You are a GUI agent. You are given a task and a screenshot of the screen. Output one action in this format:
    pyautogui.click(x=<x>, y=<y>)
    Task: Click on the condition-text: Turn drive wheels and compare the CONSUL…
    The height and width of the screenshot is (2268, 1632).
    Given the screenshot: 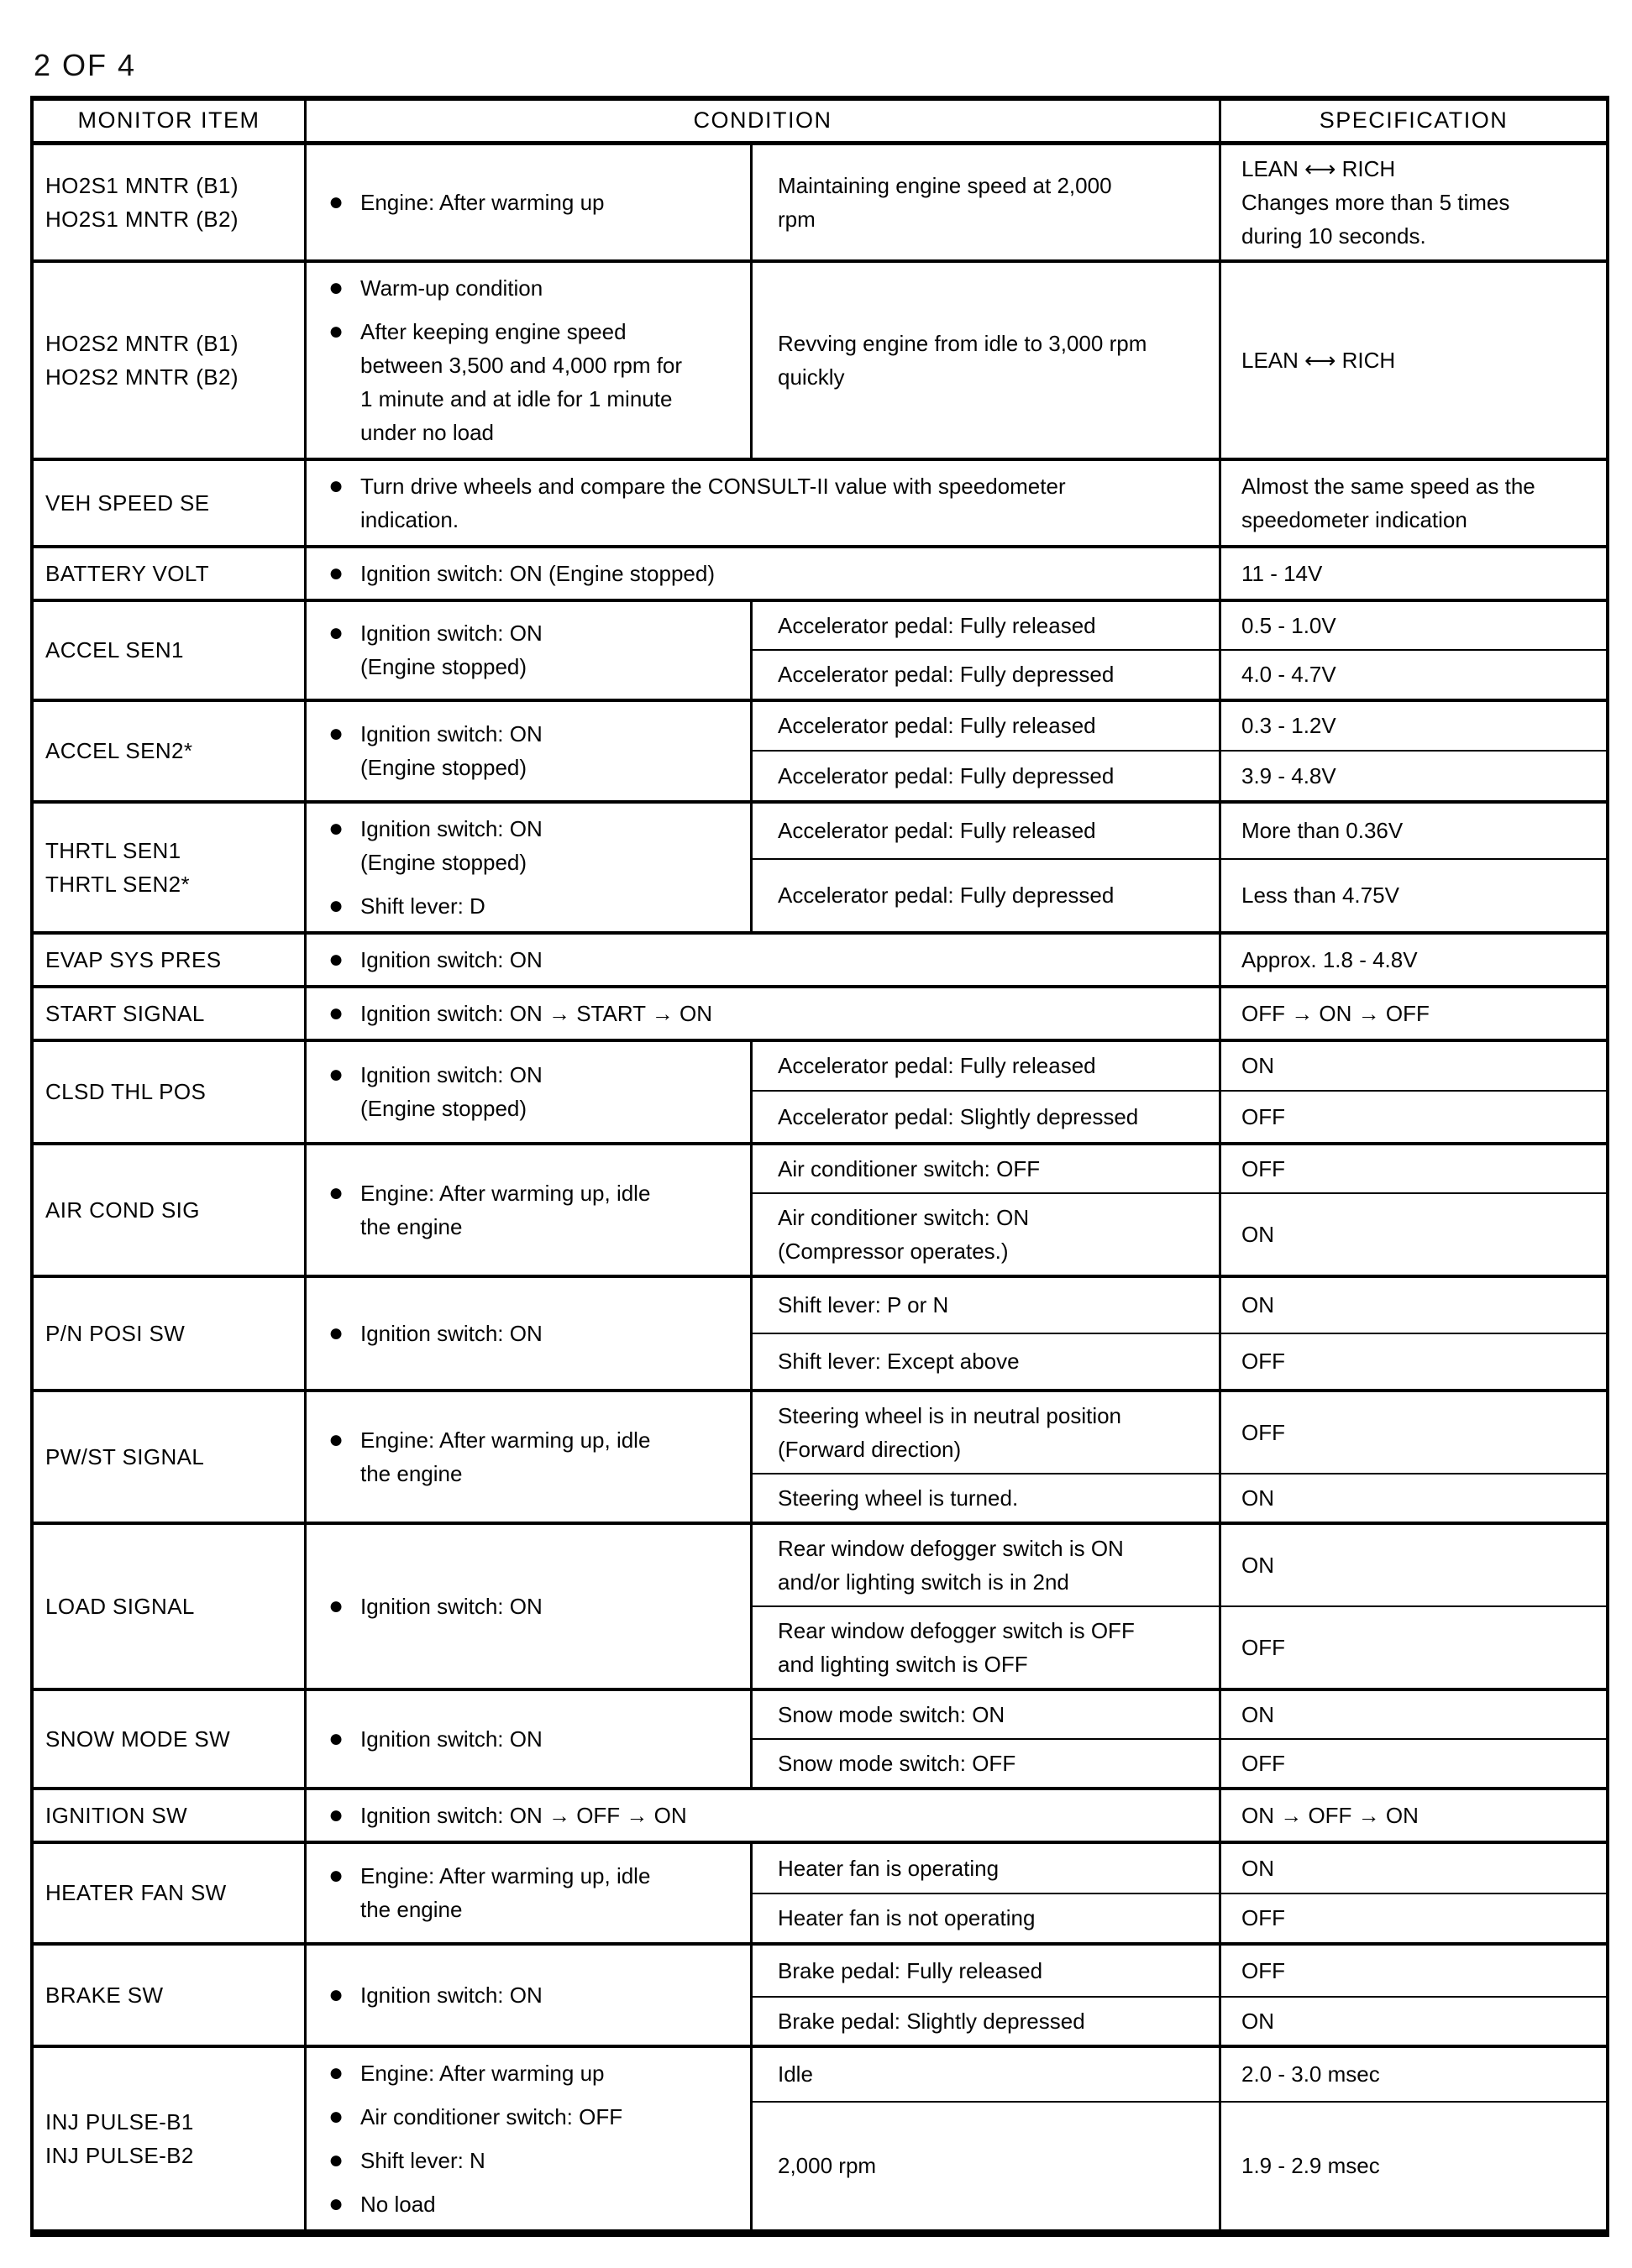 What is the action you would take?
    pyautogui.click(x=713, y=503)
    